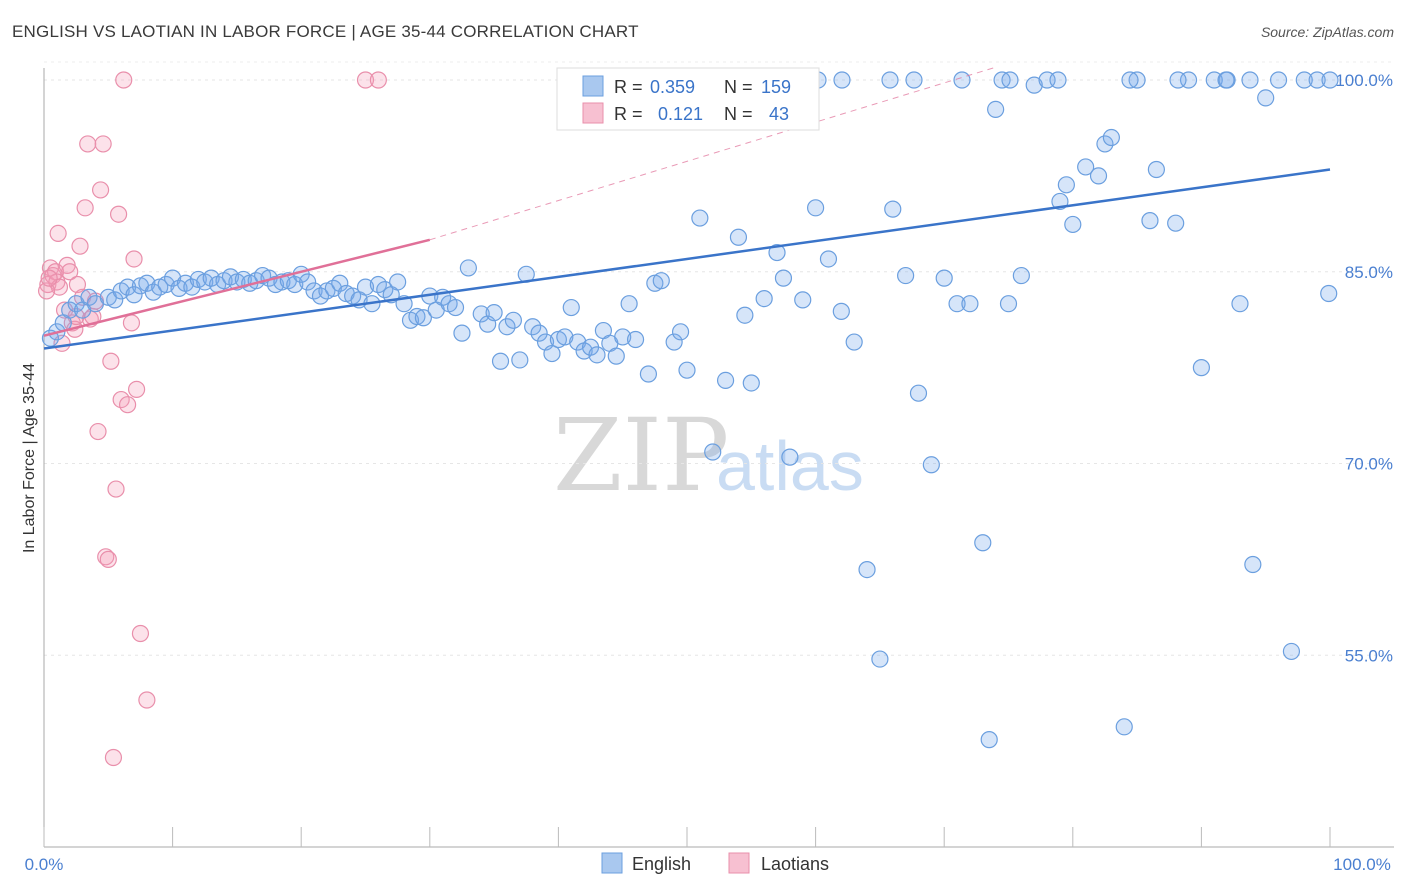 The width and height of the screenshot is (1406, 892). What do you see at coordinates (680, 114) in the screenshot?
I see `legend-laotian-r-value: 0.121` at bounding box center [680, 114].